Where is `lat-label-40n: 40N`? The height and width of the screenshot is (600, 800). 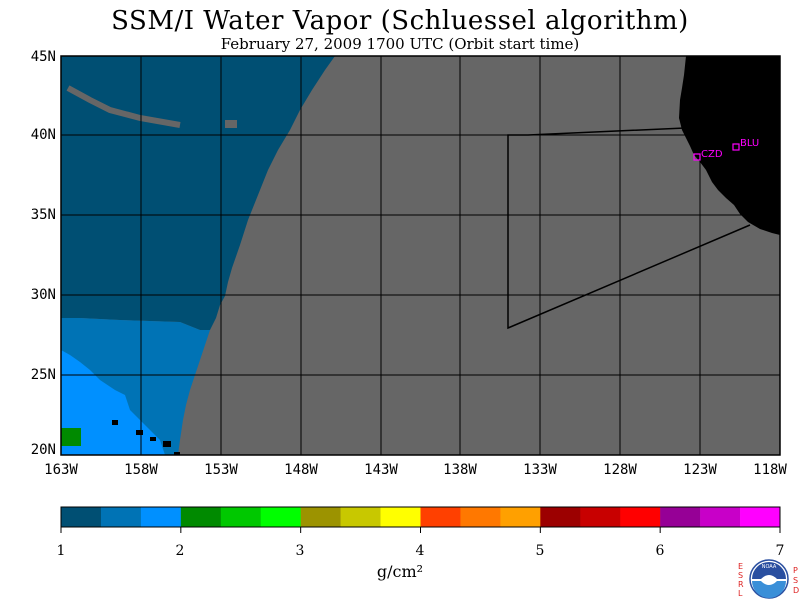
lat-label-40n: 40N is located at coordinates (43, 135).